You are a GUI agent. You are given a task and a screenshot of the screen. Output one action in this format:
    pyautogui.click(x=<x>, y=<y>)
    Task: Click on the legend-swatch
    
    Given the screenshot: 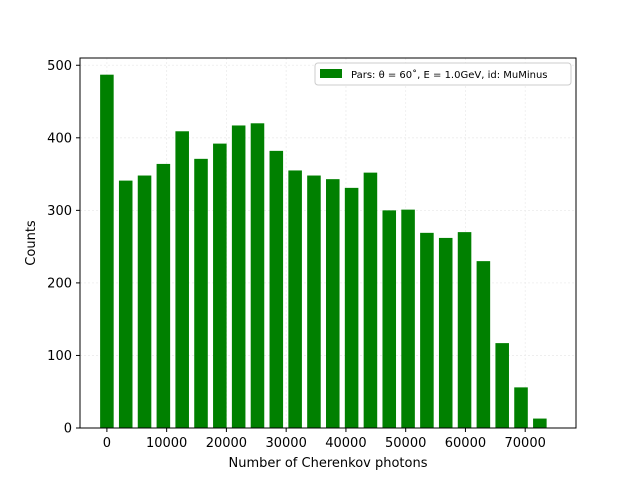 What is the action you would take?
    pyautogui.click(x=331, y=73)
    